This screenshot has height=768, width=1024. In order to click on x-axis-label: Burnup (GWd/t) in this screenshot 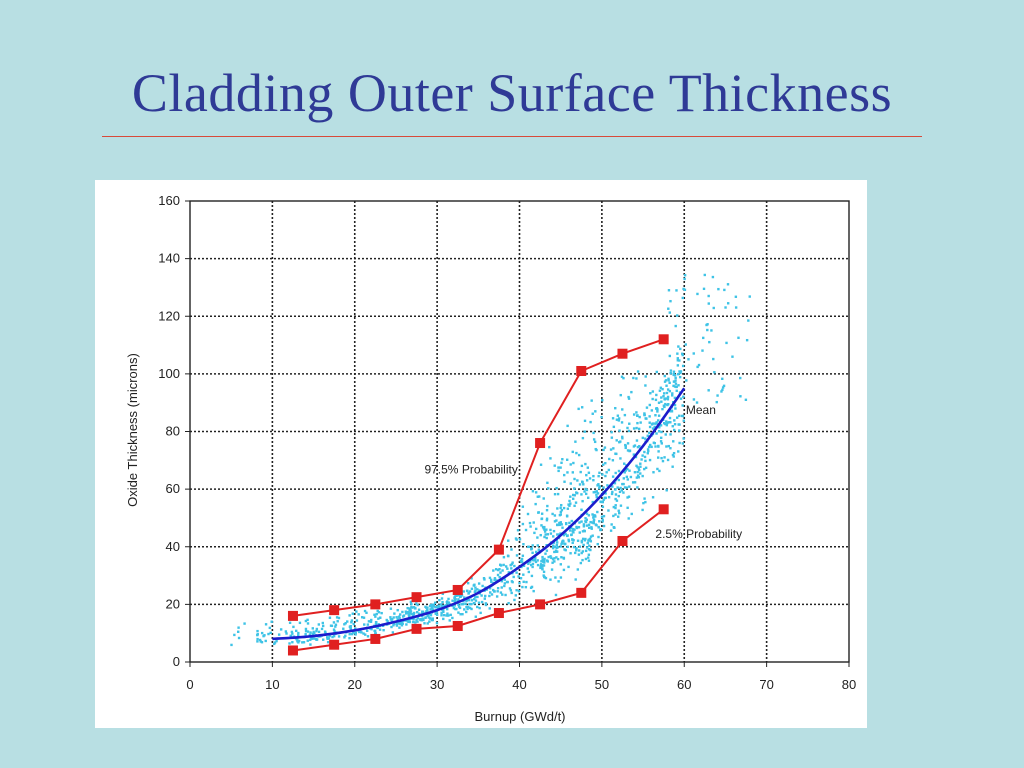, I will do `click(519, 716)`.